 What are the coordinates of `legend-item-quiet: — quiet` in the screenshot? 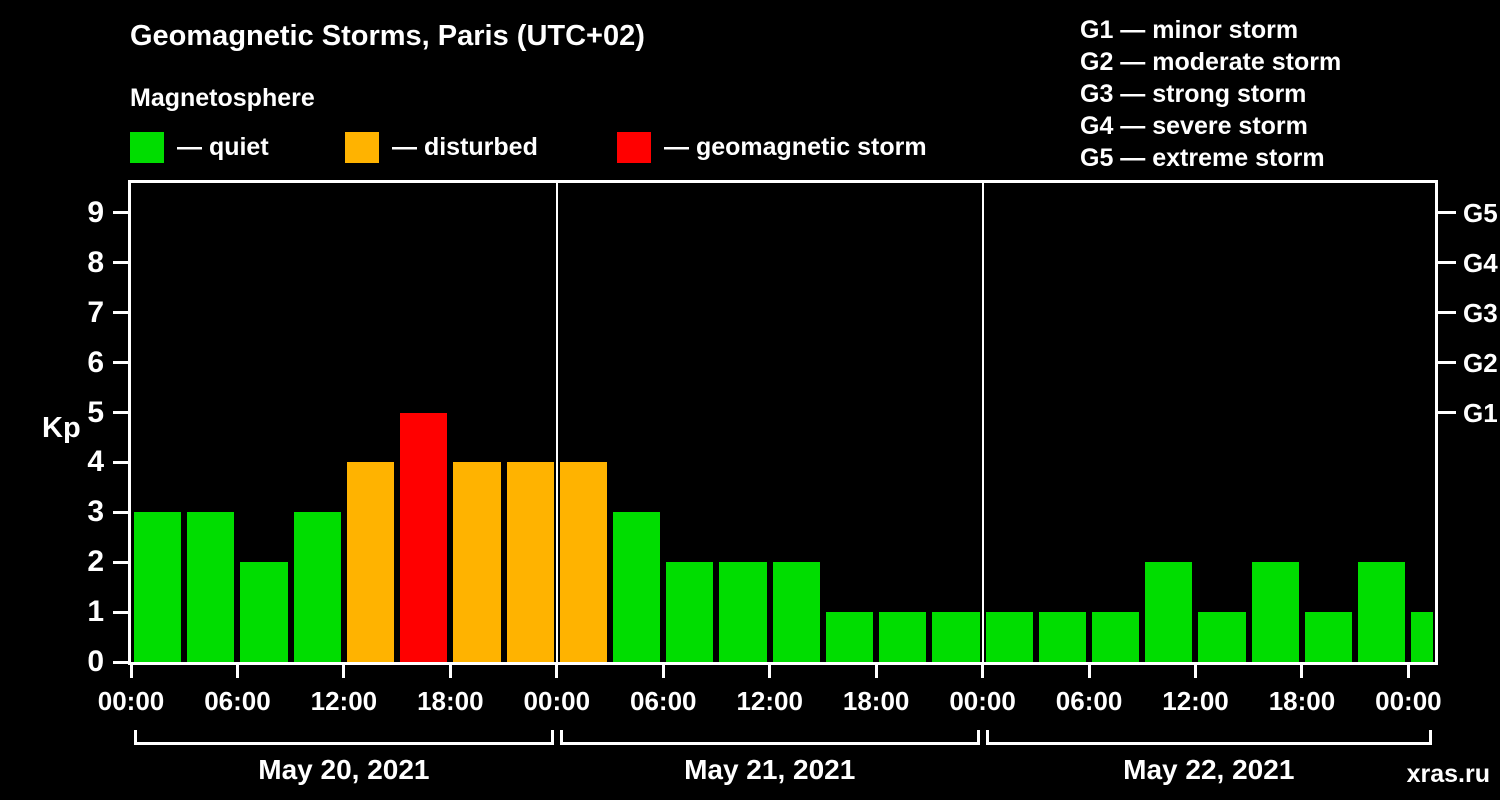 It's located at (199, 147).